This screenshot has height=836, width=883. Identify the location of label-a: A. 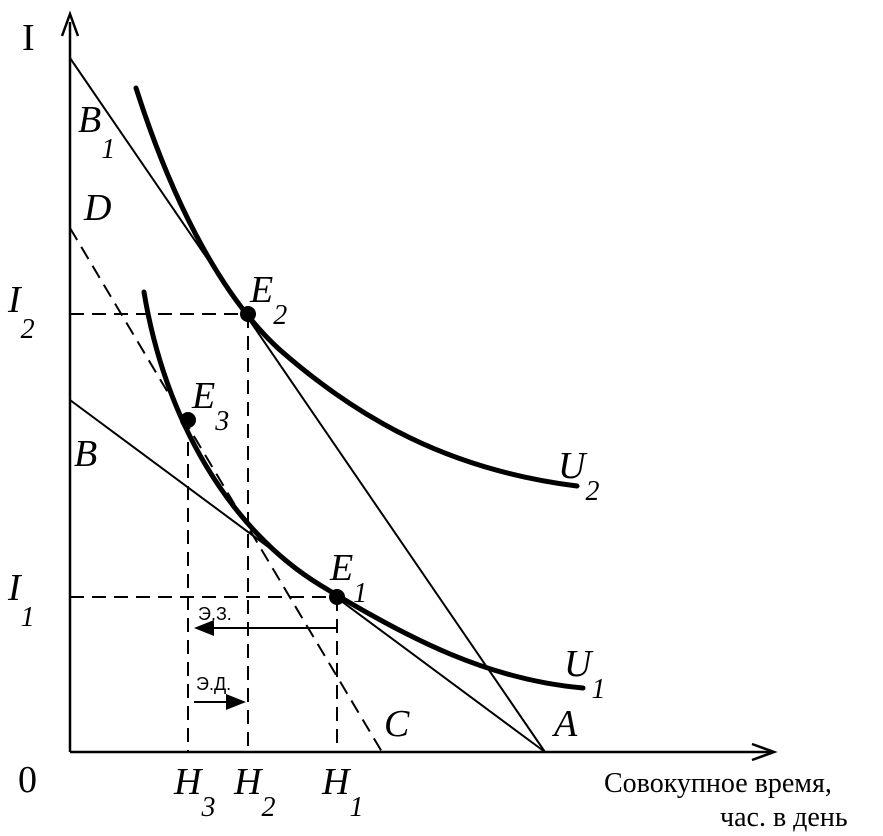
(564, 724).